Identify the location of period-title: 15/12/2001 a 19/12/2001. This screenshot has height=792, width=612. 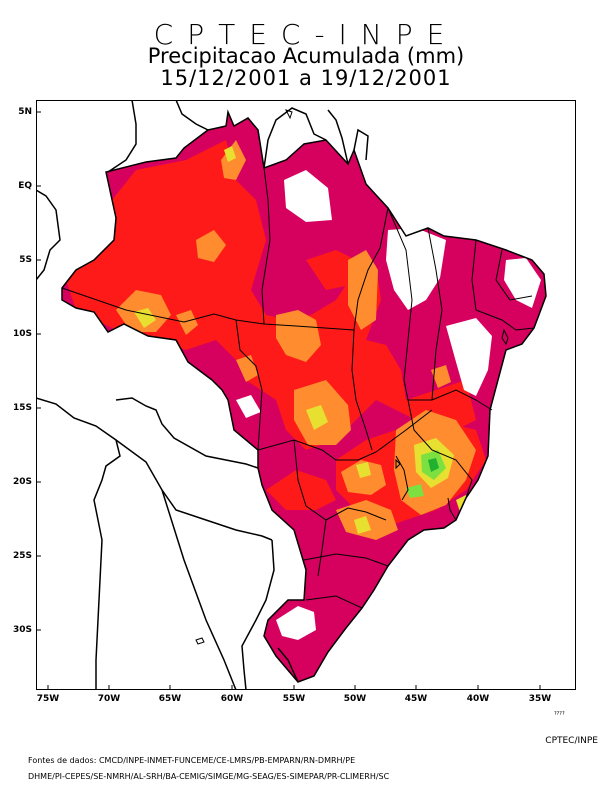
(306, 78).